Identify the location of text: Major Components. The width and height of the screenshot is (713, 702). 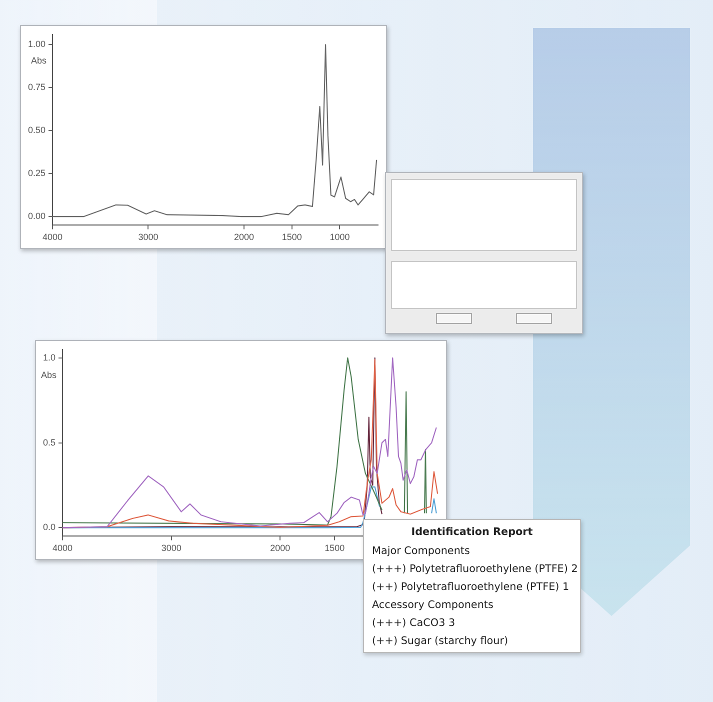
(421, 551).